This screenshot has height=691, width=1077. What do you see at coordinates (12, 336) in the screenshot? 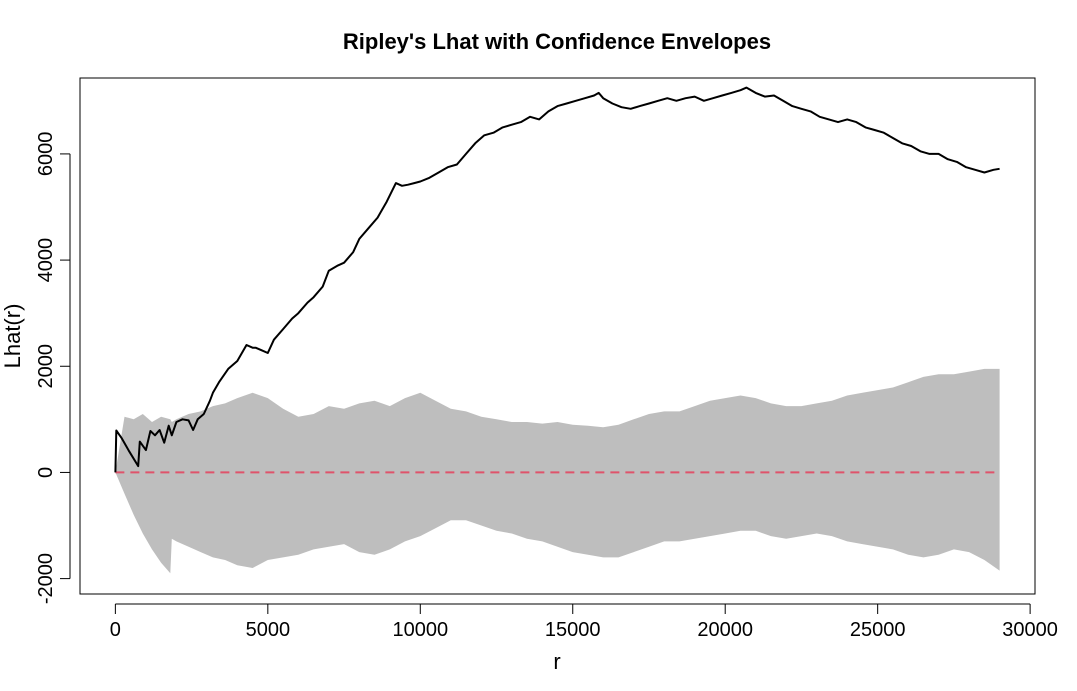
I see `y-axis-label: Lhat(r)` at bounding box center [12, 336].